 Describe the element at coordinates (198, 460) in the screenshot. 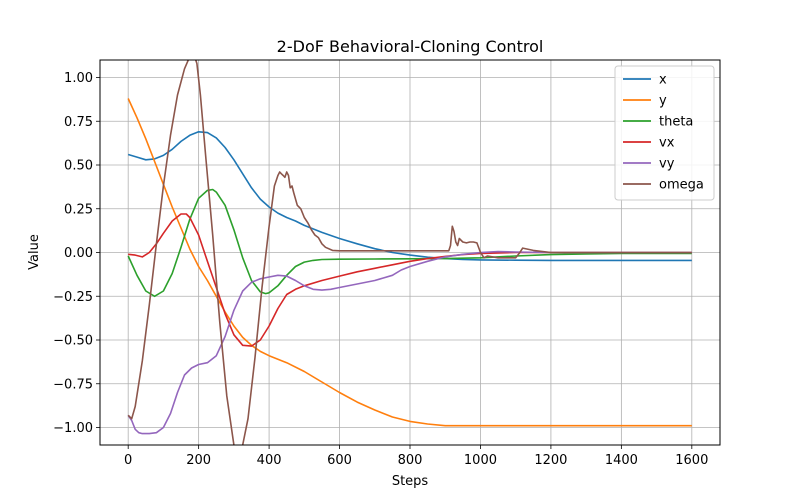

I see `x-tick-label: 200` at that location.